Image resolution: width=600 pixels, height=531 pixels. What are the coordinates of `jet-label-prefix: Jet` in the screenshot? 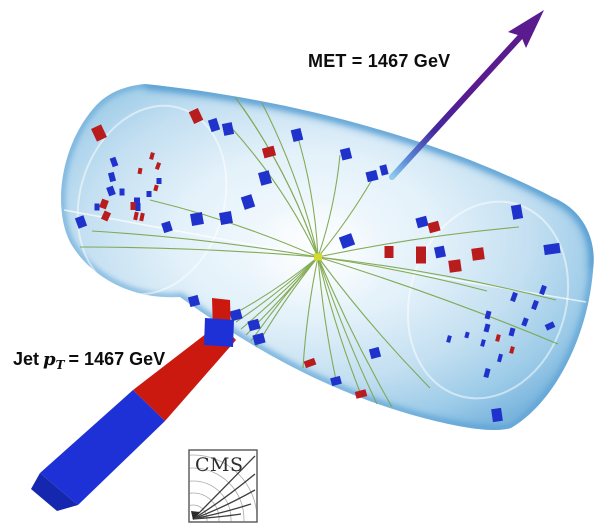 It's located at (26, 359).